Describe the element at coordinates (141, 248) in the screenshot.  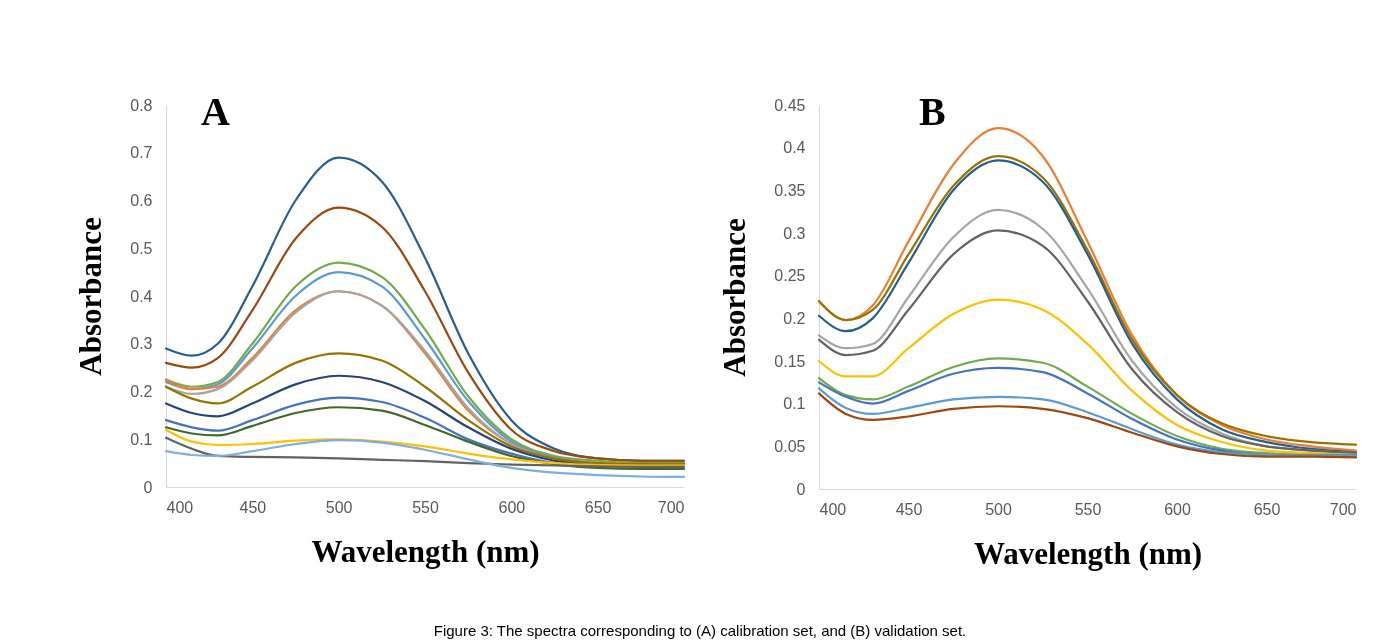
I see `y-tick-label: 0.5` at that location.